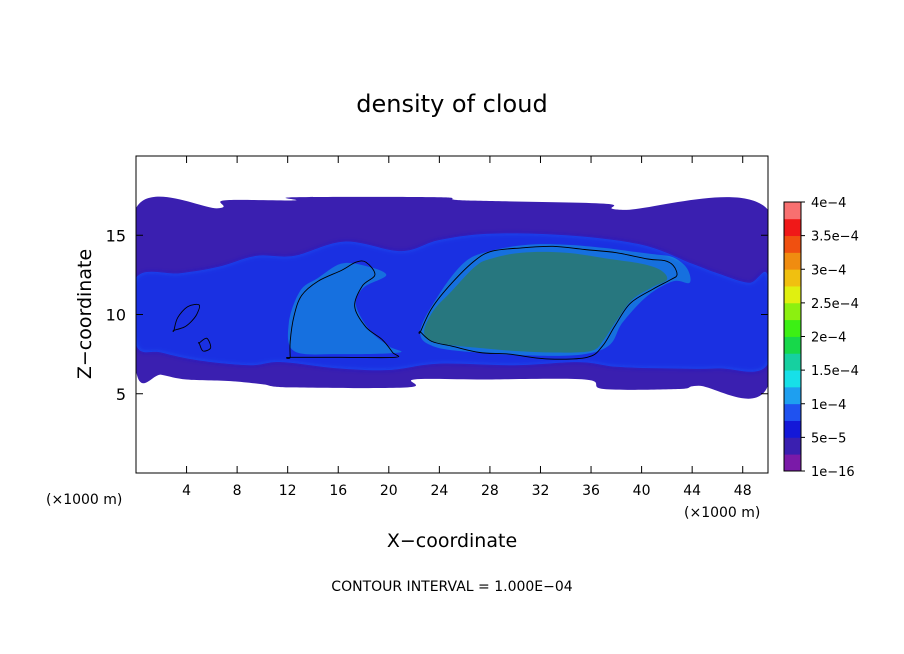 Image resolution: width=904 pixels, height=654 pixels. Describe the element at coordinates (591, 491) in the screenshot. I see `x-tick-label: 36` at that location.